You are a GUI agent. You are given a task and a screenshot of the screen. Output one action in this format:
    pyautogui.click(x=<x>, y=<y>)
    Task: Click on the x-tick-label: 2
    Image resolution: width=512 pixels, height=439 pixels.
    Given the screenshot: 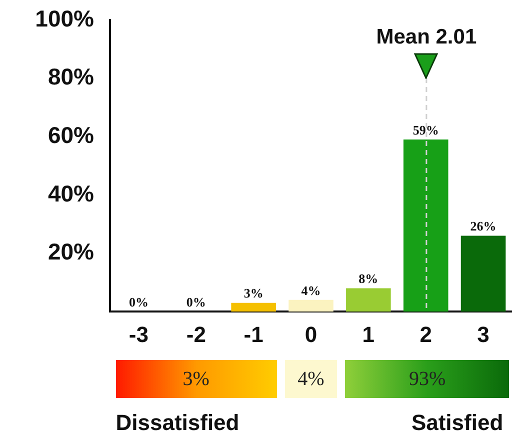 What is the action you would take?
    pyautogui.click(x=426, y=334)
    